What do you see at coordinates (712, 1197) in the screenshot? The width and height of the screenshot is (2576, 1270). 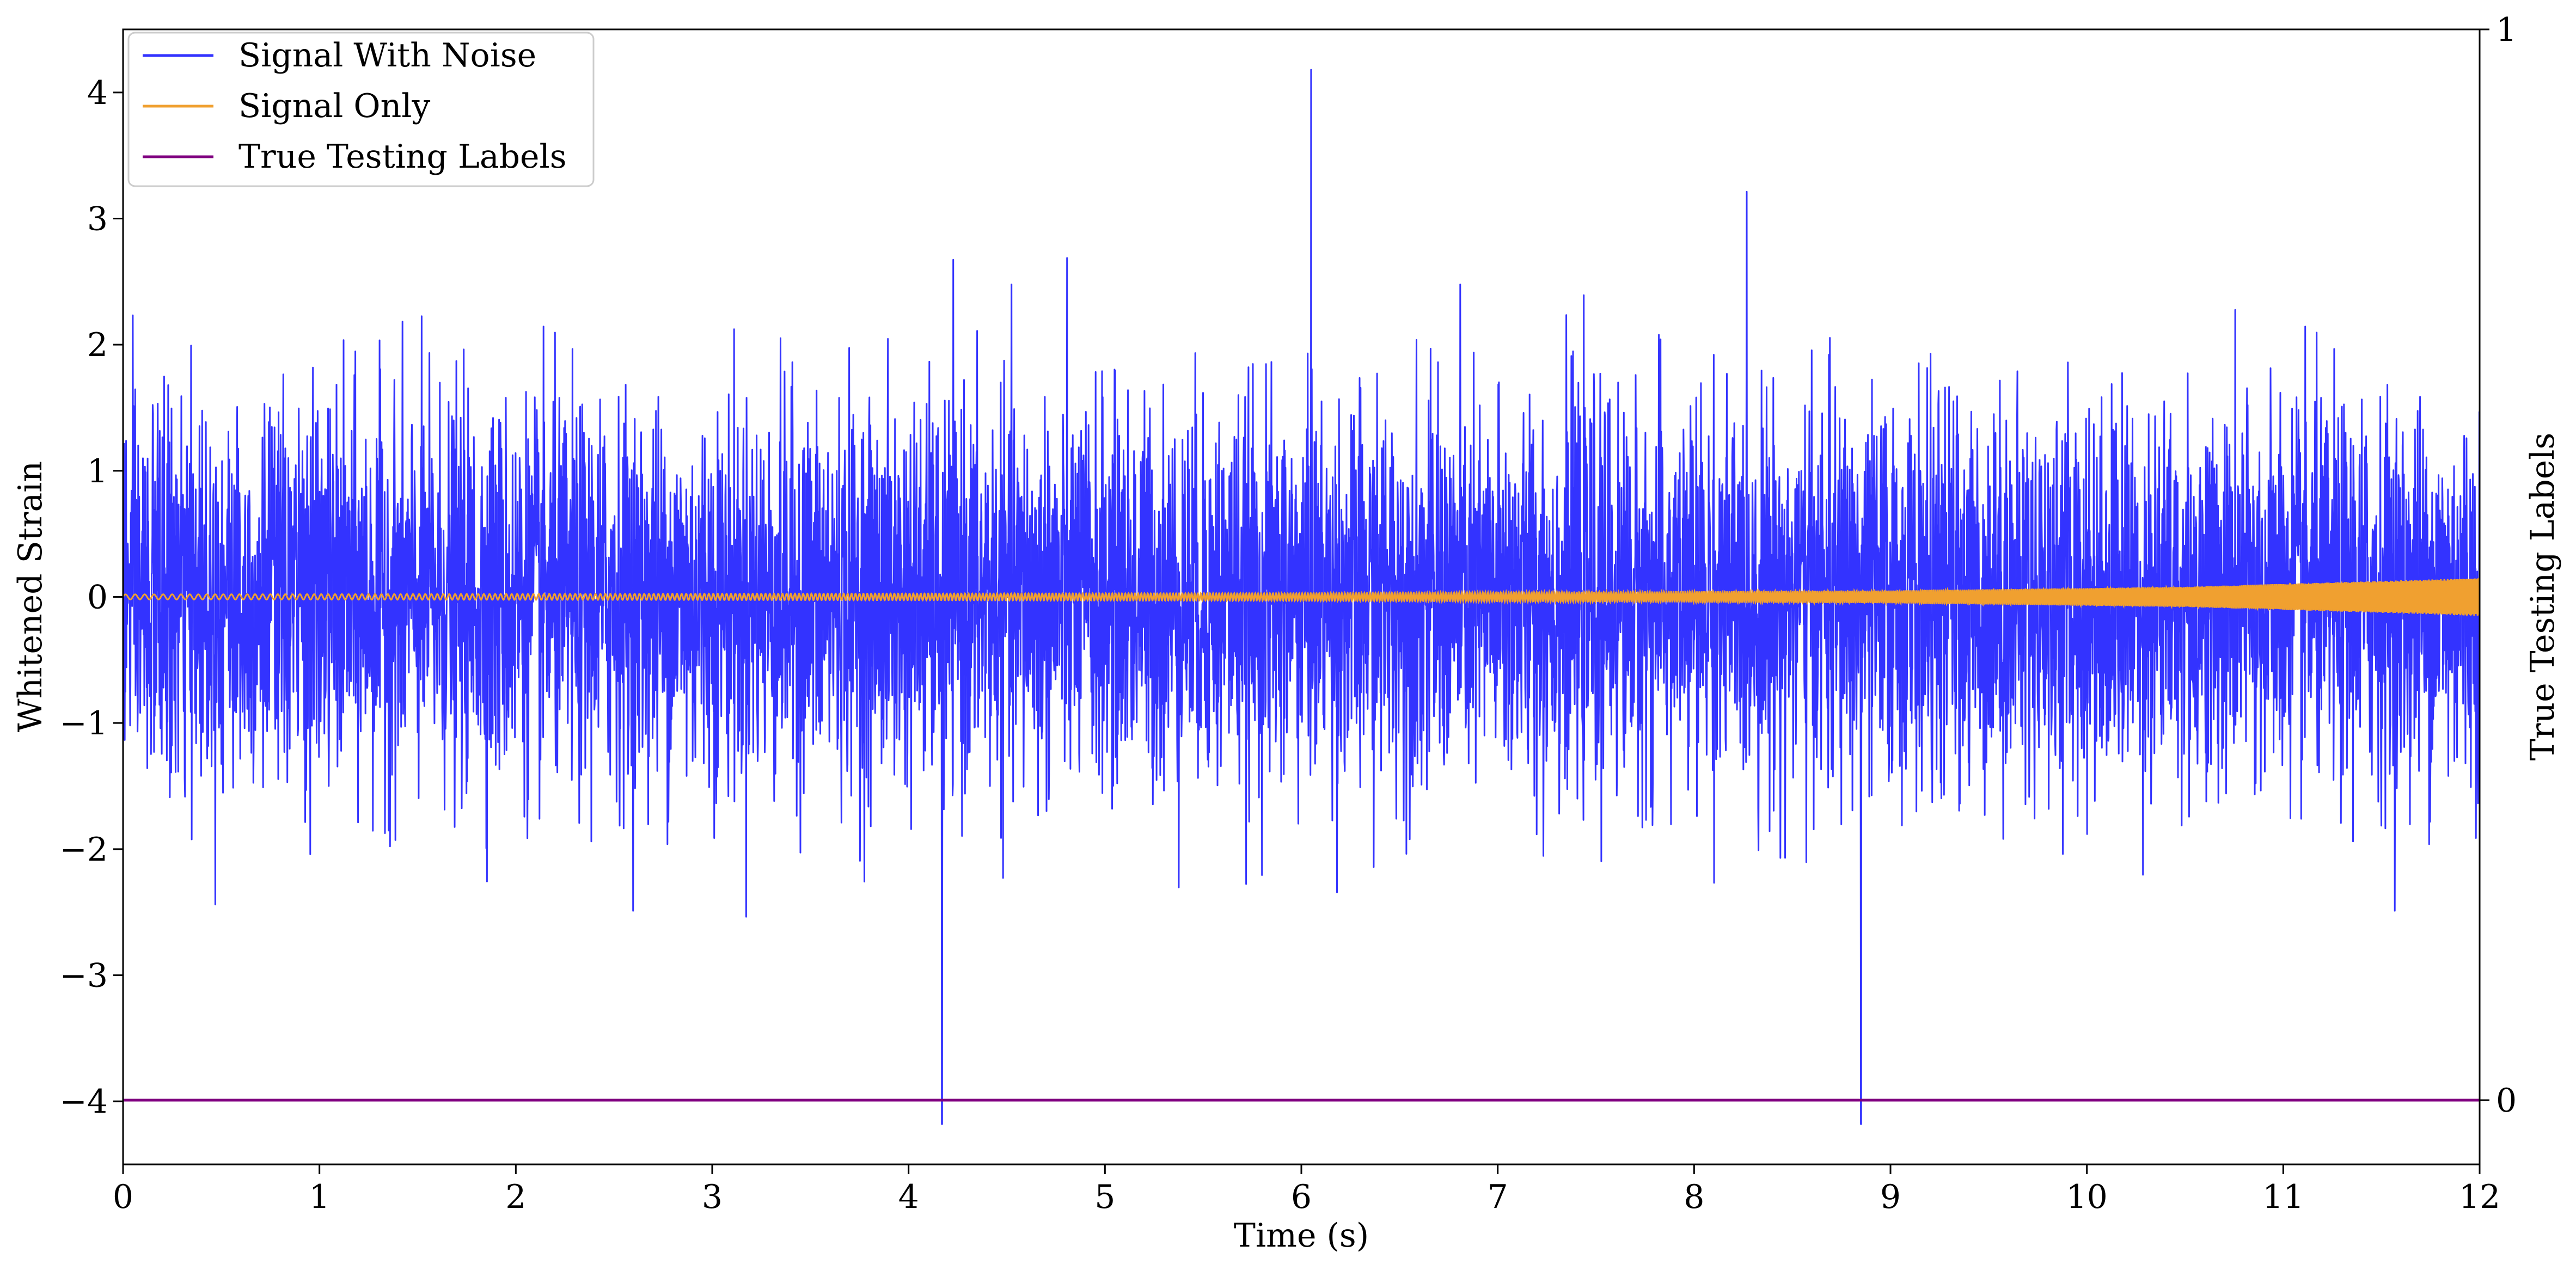 I see `x-tick-label: 3` at bounding box center [712, 1197].